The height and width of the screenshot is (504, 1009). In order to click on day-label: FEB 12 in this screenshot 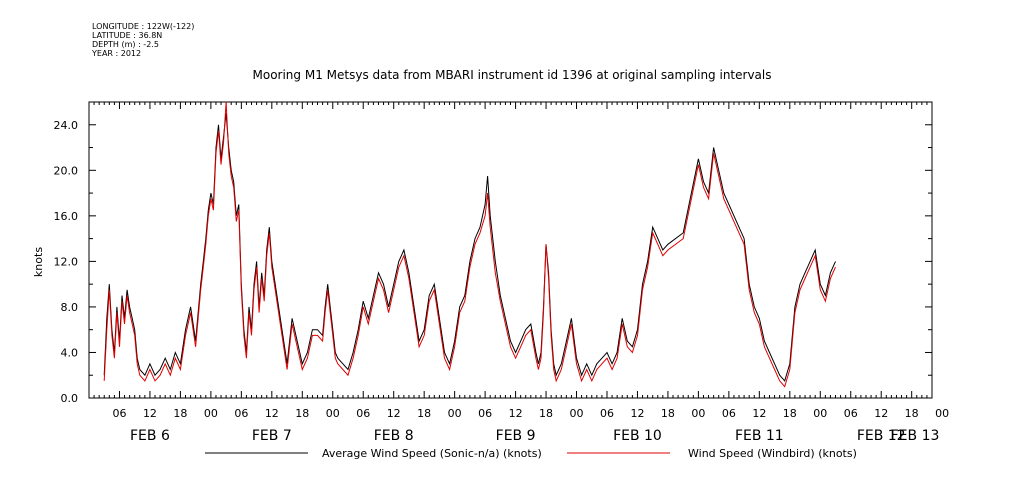, I will do `click(881, 436)`.